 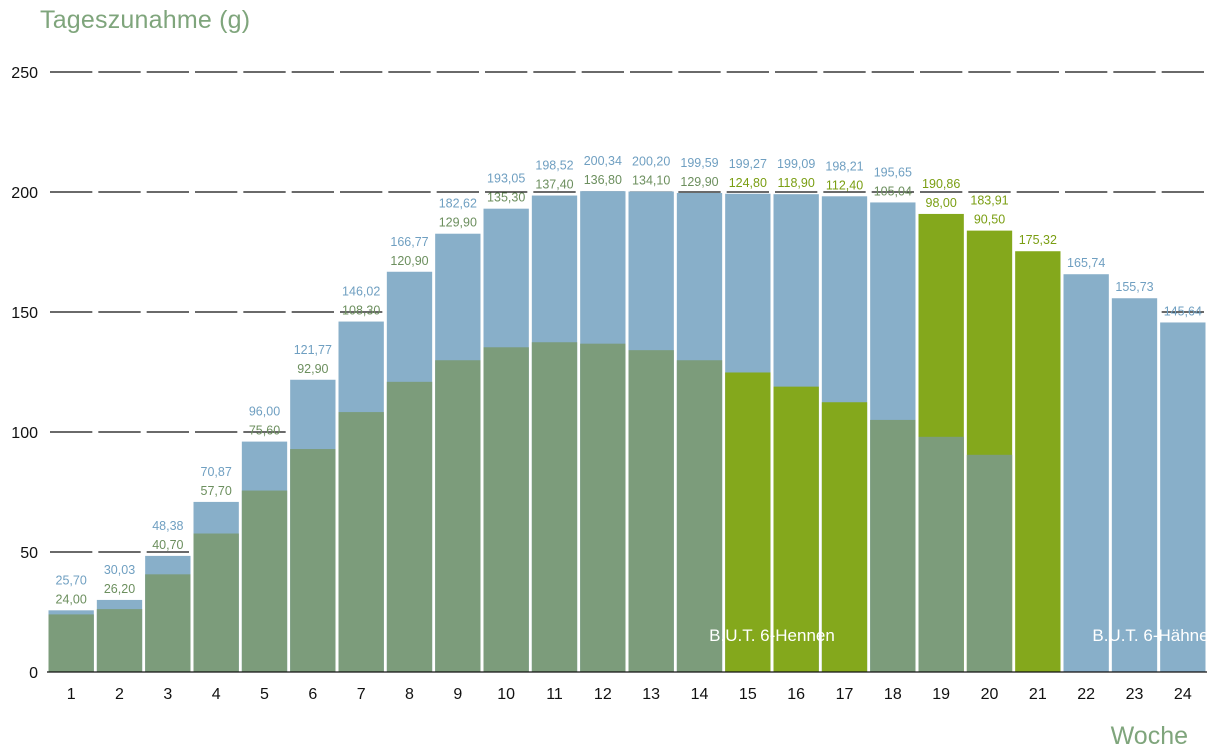 What do you see at coordinates (312, 369) in the screenshot?
I see `data-label-lower: 92,90` at bounding box center [312, 369].